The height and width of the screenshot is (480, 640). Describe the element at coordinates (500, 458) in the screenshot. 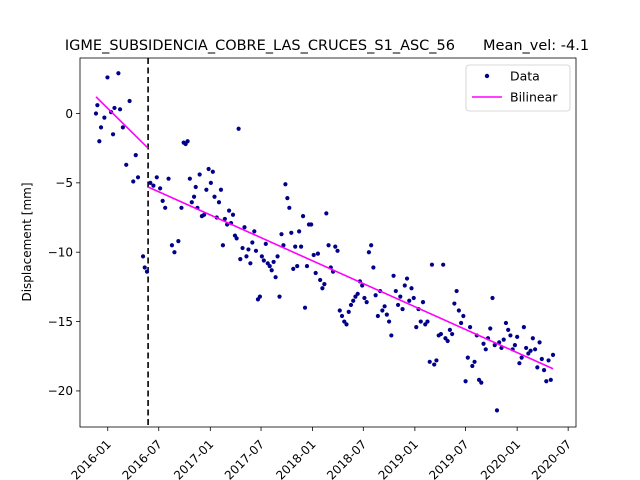

I see `x-tick-label: 2020-01` at that location.